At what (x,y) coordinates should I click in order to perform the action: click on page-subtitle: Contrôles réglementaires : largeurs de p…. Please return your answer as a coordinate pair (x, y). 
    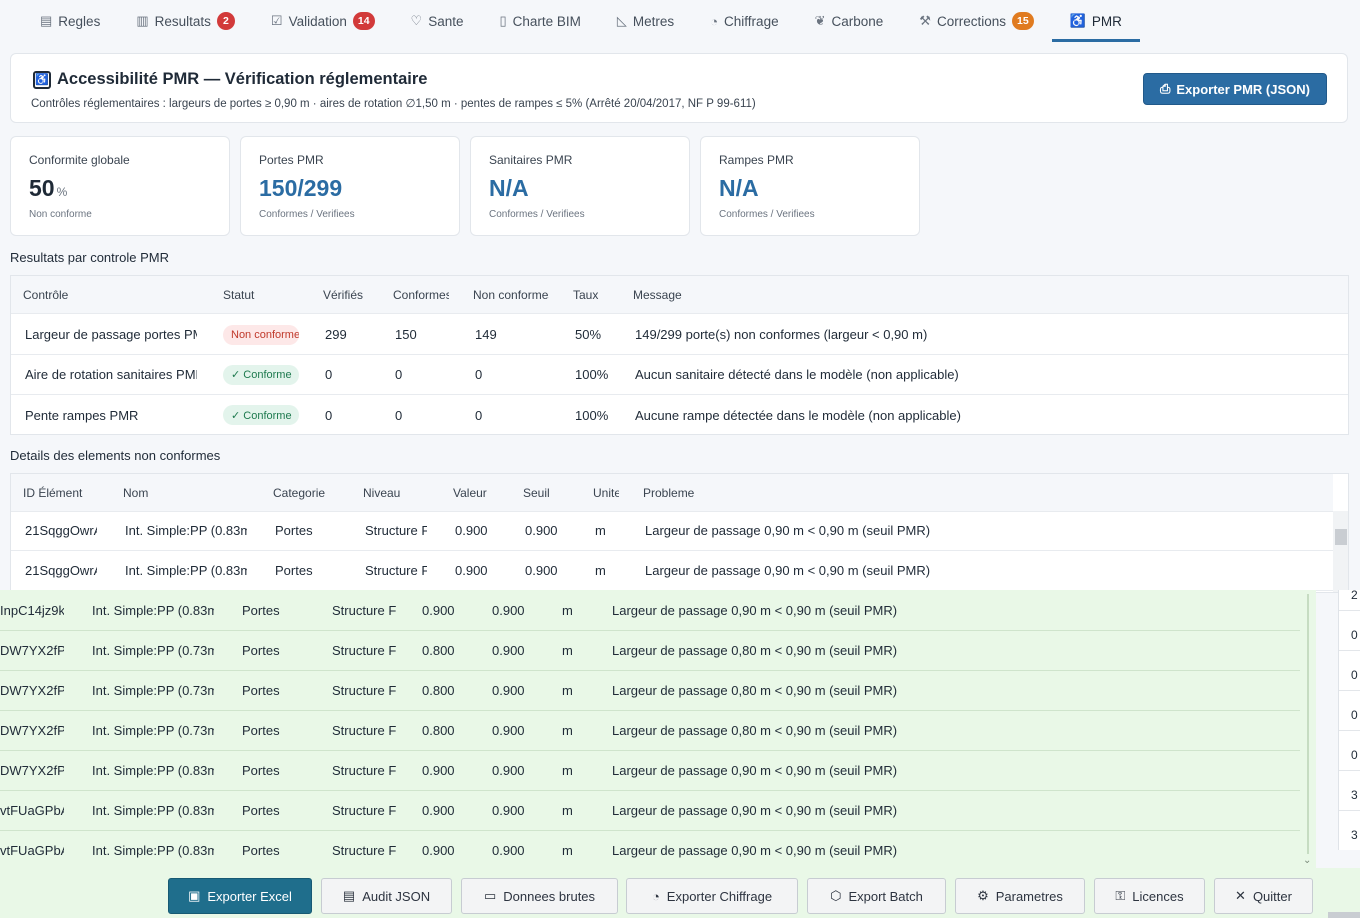
    Looking at the image, I should click on (393, 104).